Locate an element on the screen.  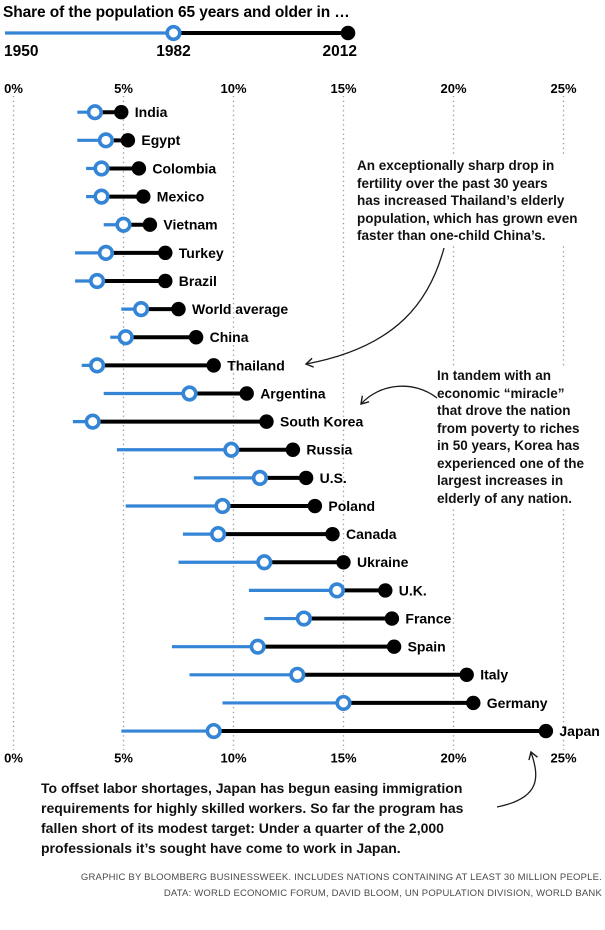
country-label-thailand: Thailand is located at coordinates (256, 365).